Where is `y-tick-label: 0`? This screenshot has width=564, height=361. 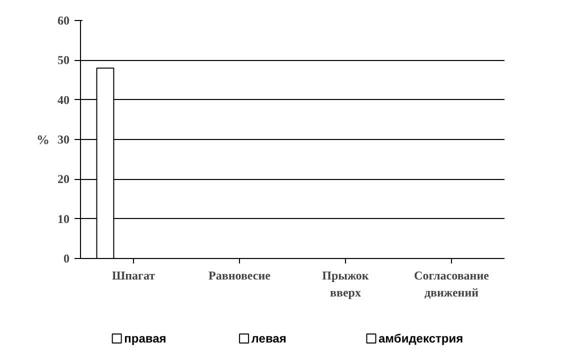 y-tick-label: 0 is located at coordinates (67, 259).